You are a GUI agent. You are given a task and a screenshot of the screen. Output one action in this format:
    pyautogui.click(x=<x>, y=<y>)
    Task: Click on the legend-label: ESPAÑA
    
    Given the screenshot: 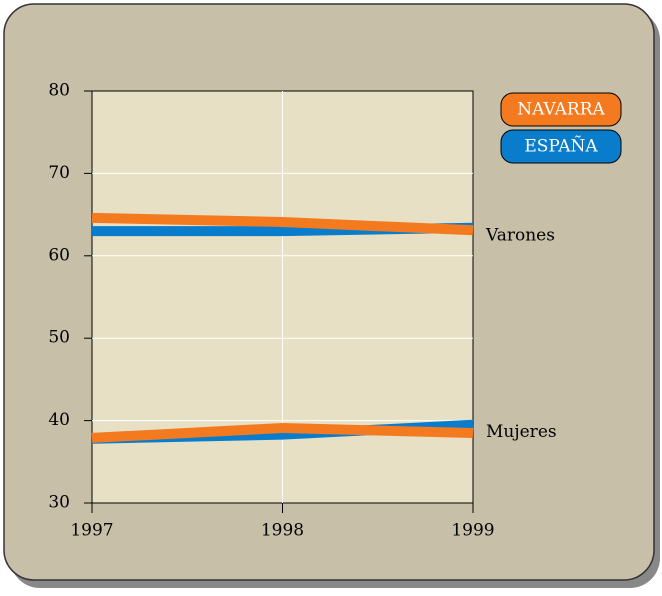 What is the action you would take?
    pyautogui.click(x=561, y=146)
    